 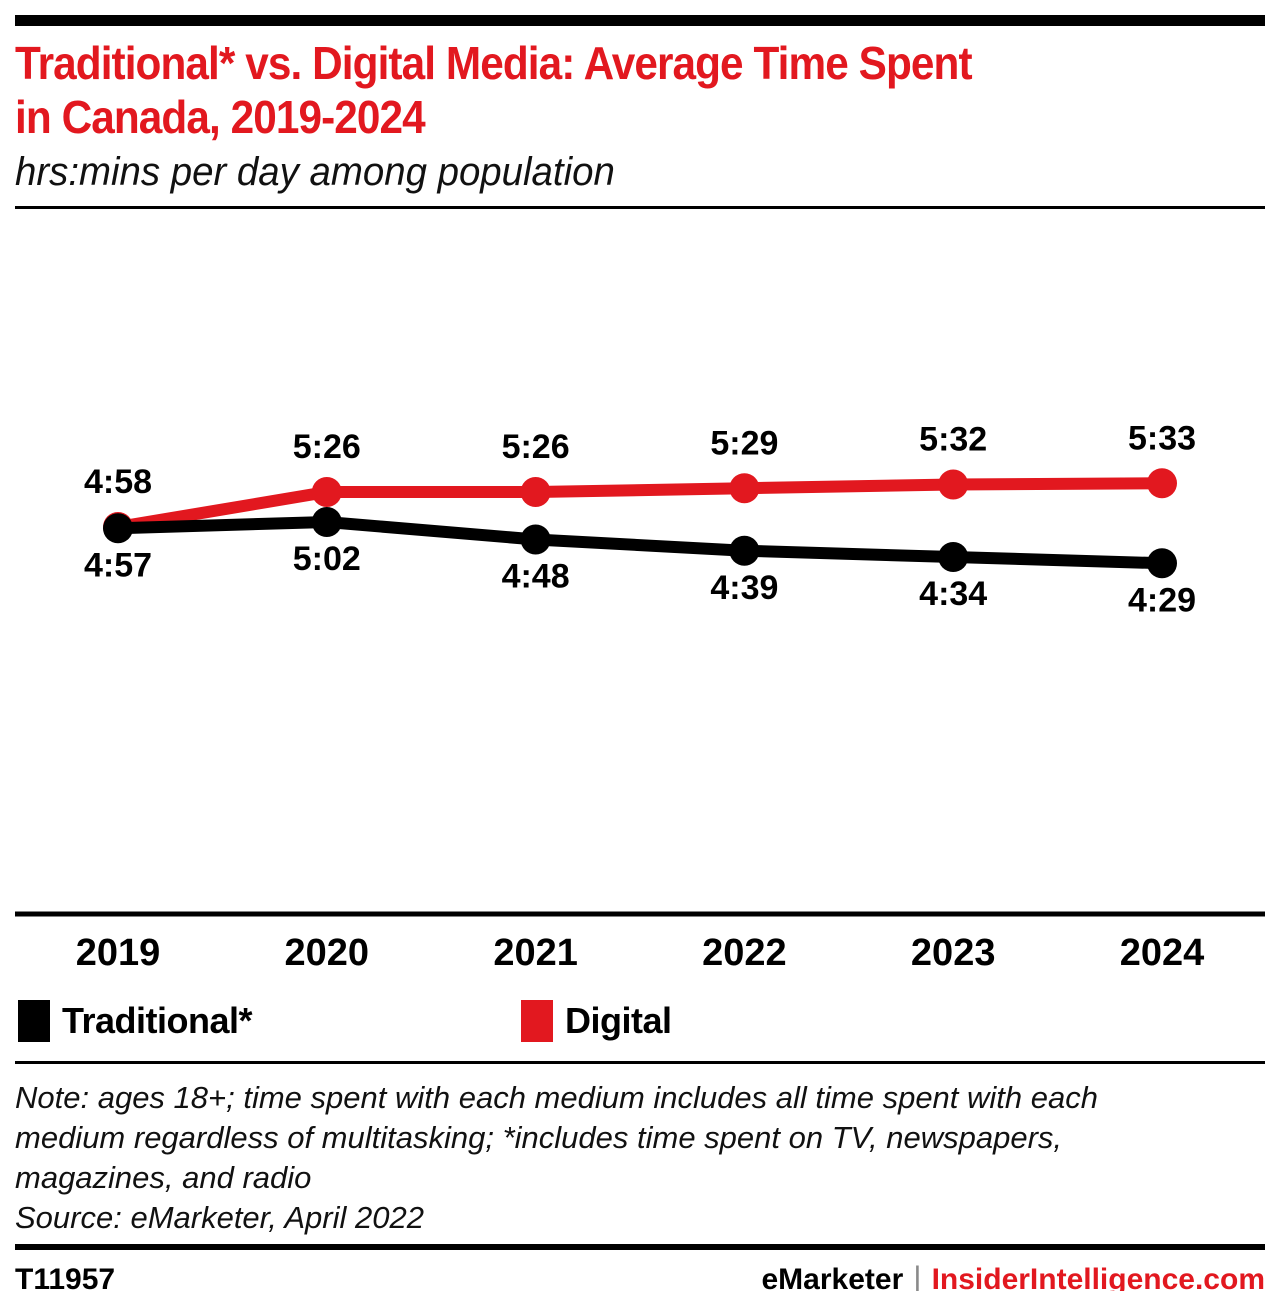 What do you see at coordinates (640, 1247) in the screenshot?
I see `bottom-rule-bar` at bounding box center [640, 1247].